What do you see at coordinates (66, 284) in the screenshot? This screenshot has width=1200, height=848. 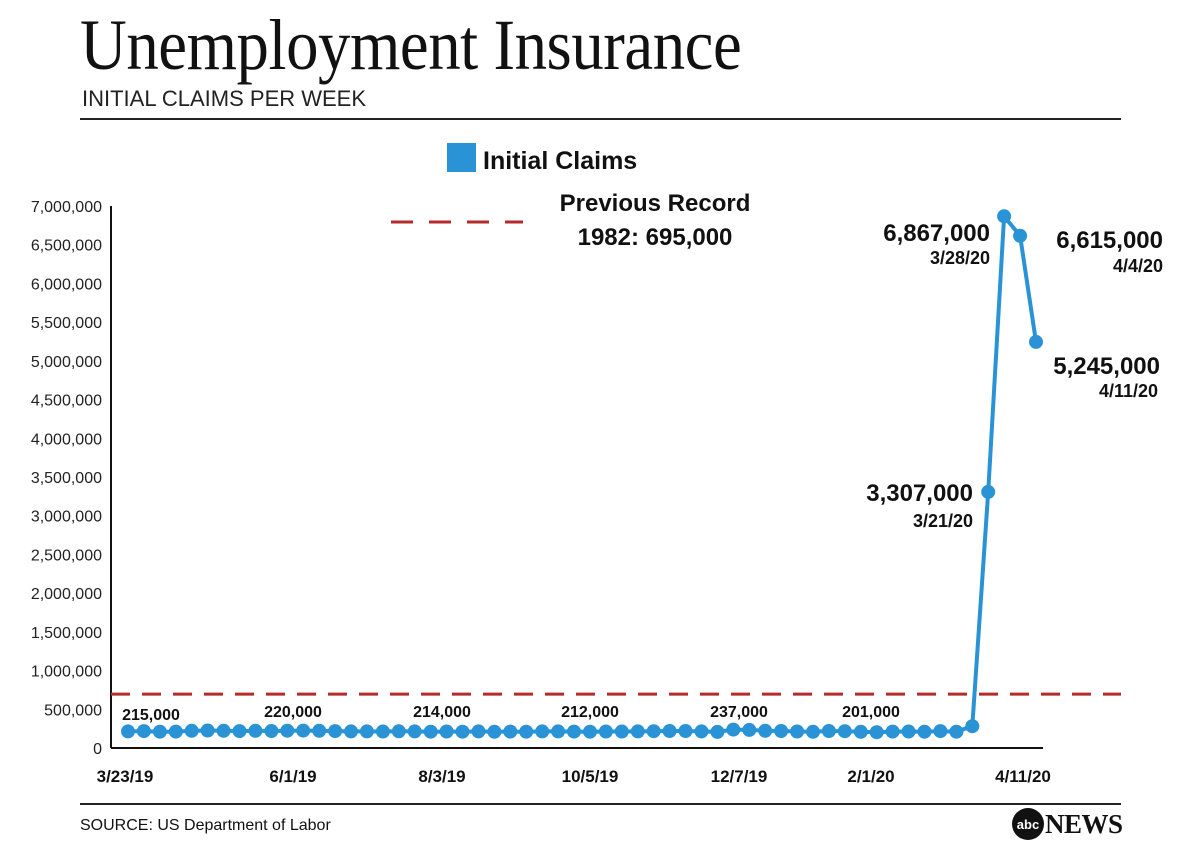 I see `y-tick-label: 6,000,000` at bounding box center [66, 284].